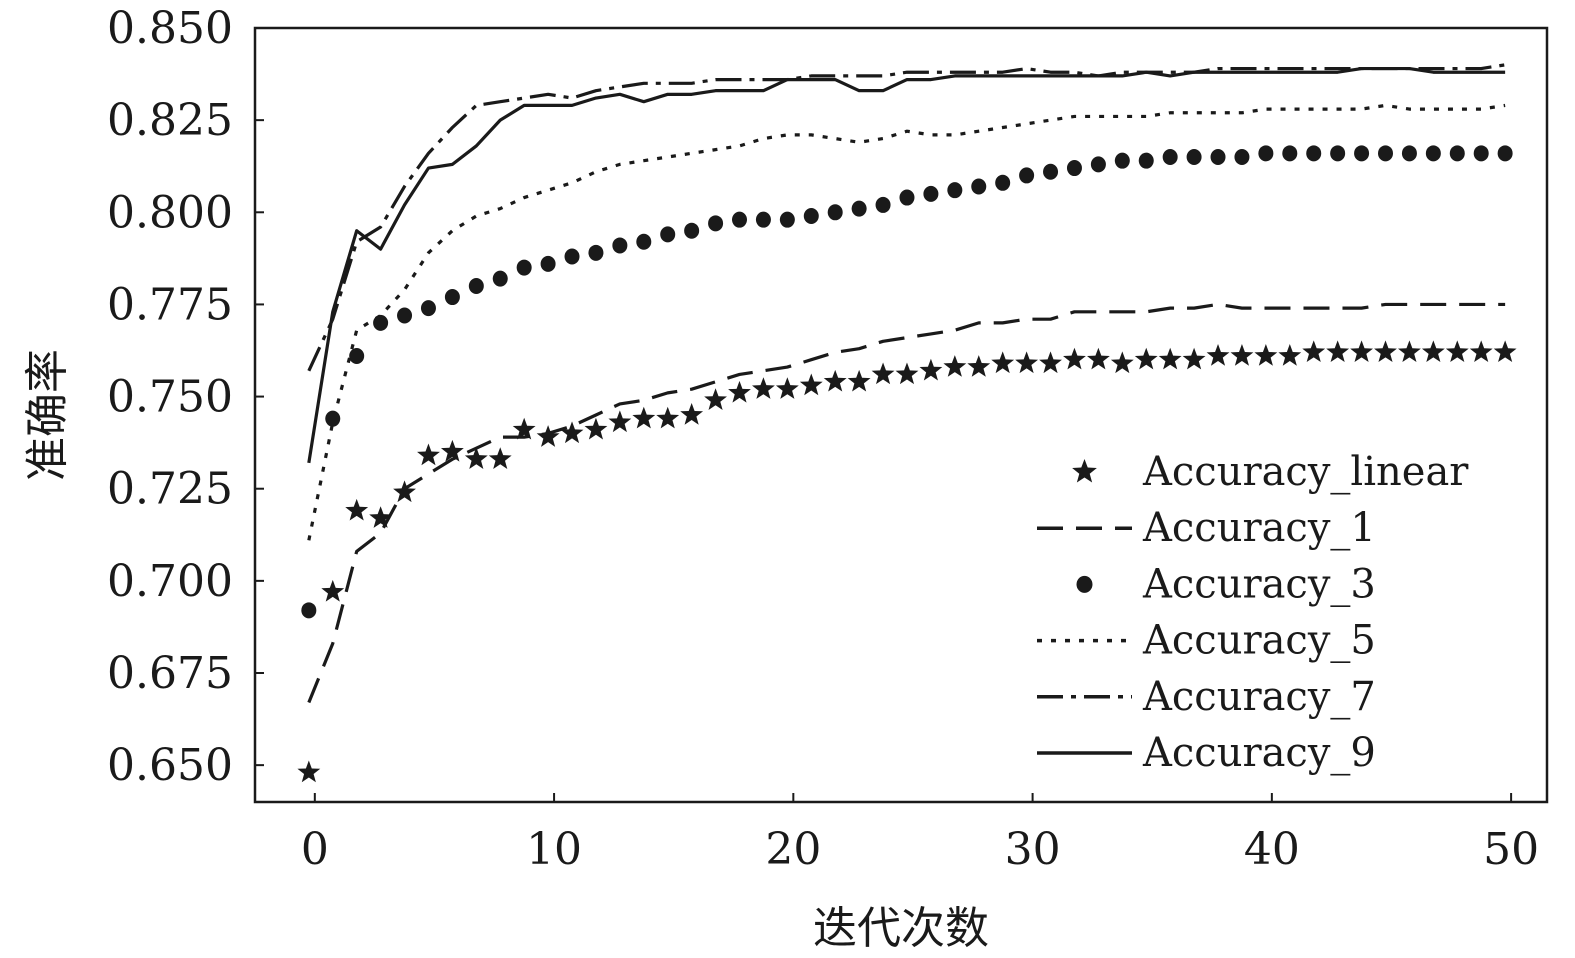 The image size is (1575, 958). What do you see at coordinates (170, 673) in the screenshot?
I see `y-tick-label: 0.675` at bounding box center [170, 673].